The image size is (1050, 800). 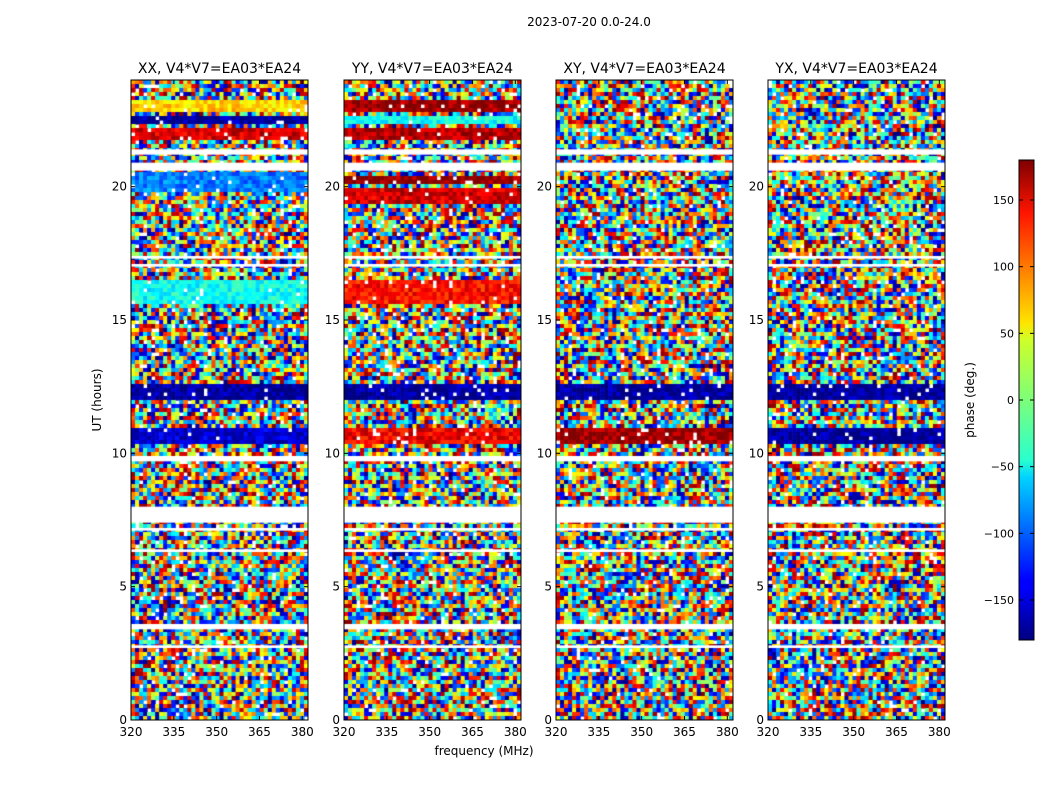 I want to click on x-axis-label: frequency (MHz), so click(x=483, y=751).